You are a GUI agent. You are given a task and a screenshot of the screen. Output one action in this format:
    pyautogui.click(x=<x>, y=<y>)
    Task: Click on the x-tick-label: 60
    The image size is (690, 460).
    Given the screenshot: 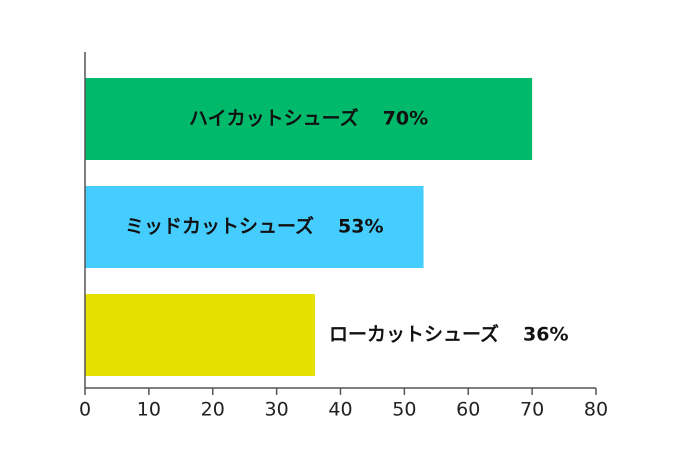 What is the action you would take?
    pyautogui.click(x=468, y=410)
    